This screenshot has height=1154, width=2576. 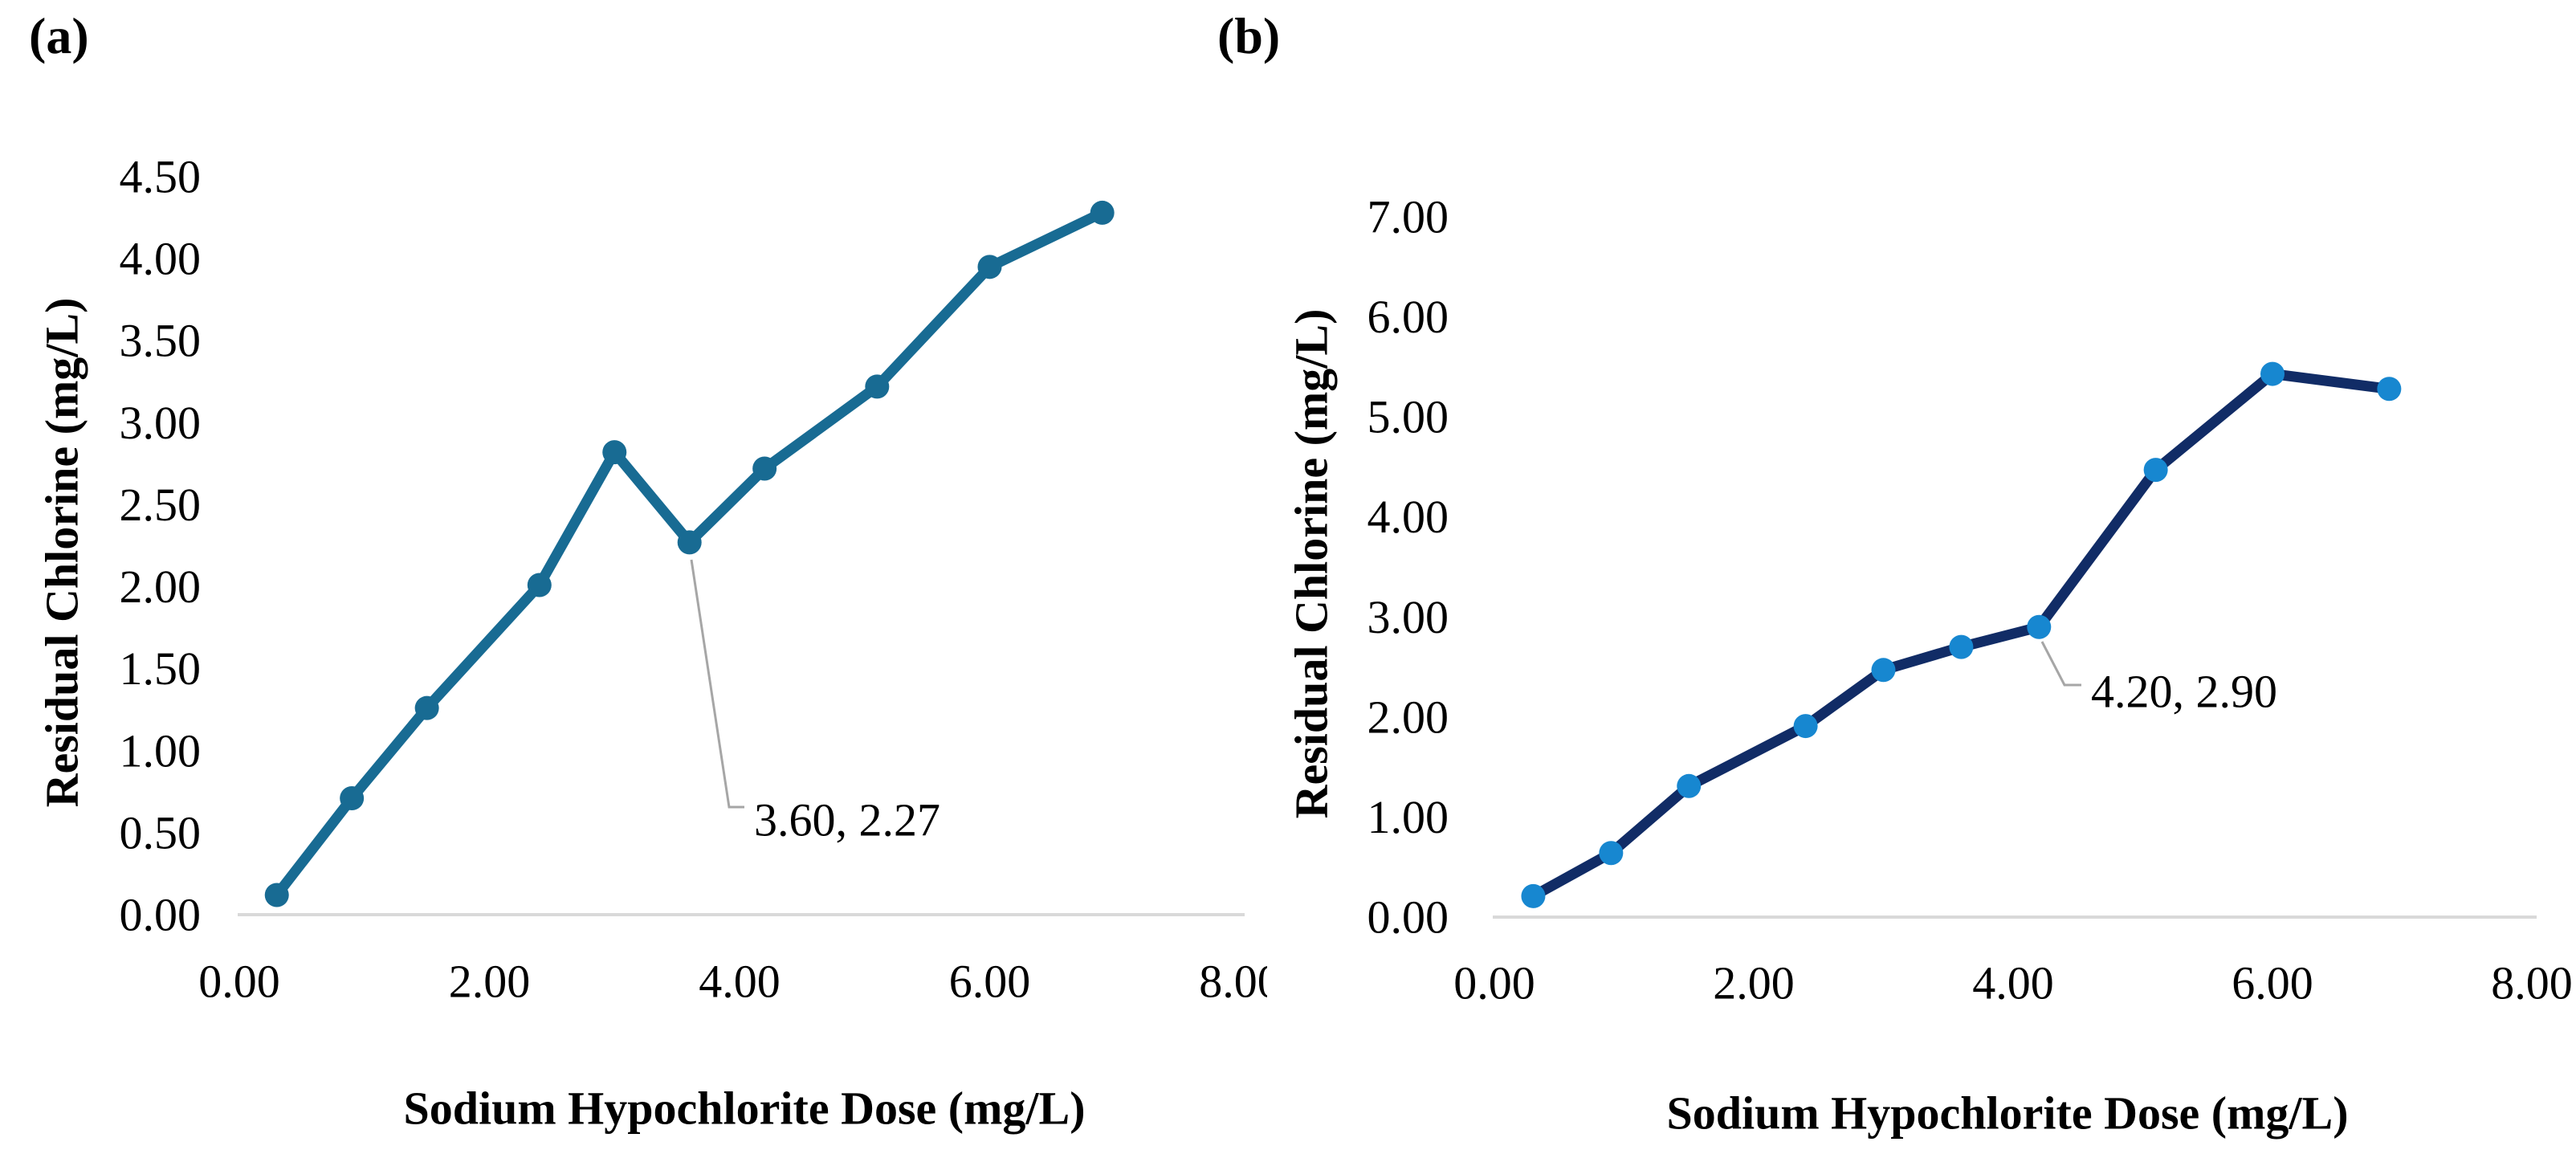 What do you see at coordinates (239, 982) in the screenshot?
I see `panel-a-x-tick-label: 0.00` at bounding box center [239, 982].